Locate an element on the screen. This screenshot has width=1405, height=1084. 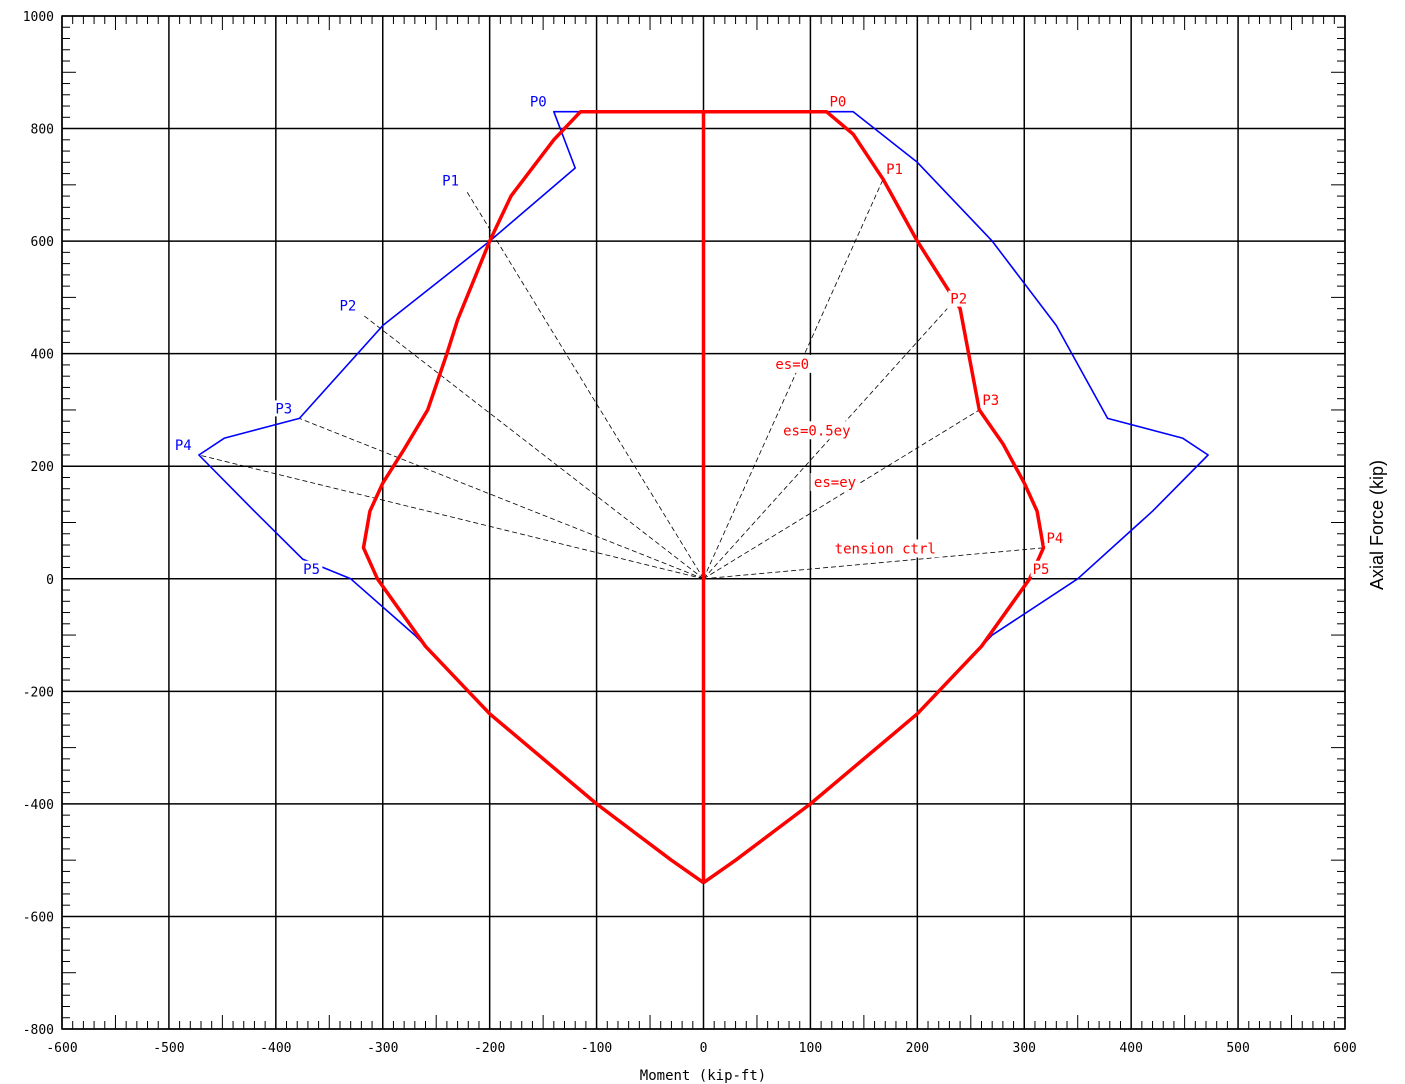
design-point-label: P1 is located at coordinates (894, 170).